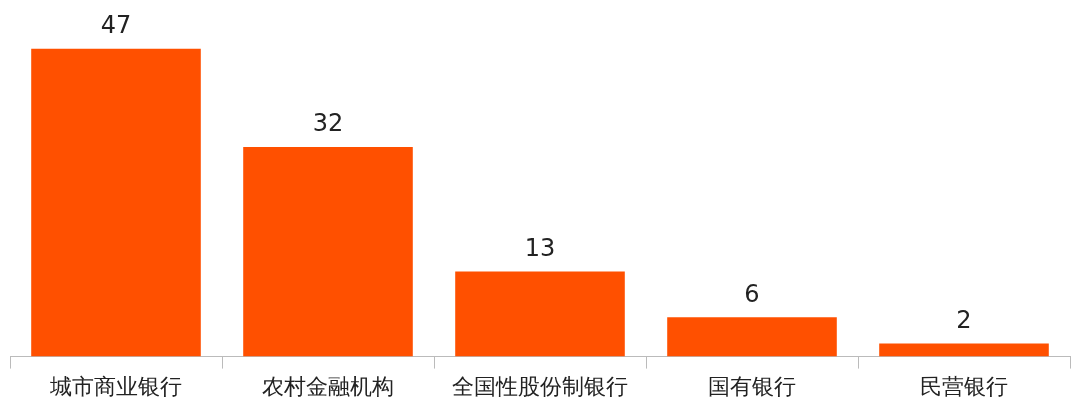 This screenshot has width=1080, height=415. I want to click on data-label: 13, so click(540, 247).